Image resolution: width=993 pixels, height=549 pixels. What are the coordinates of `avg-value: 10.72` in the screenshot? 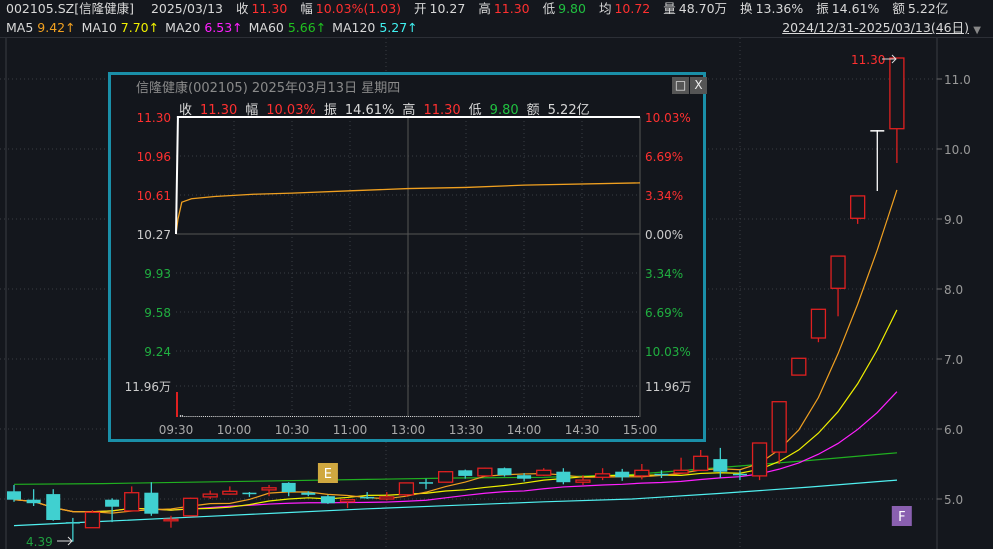 It's located at (632, 8).